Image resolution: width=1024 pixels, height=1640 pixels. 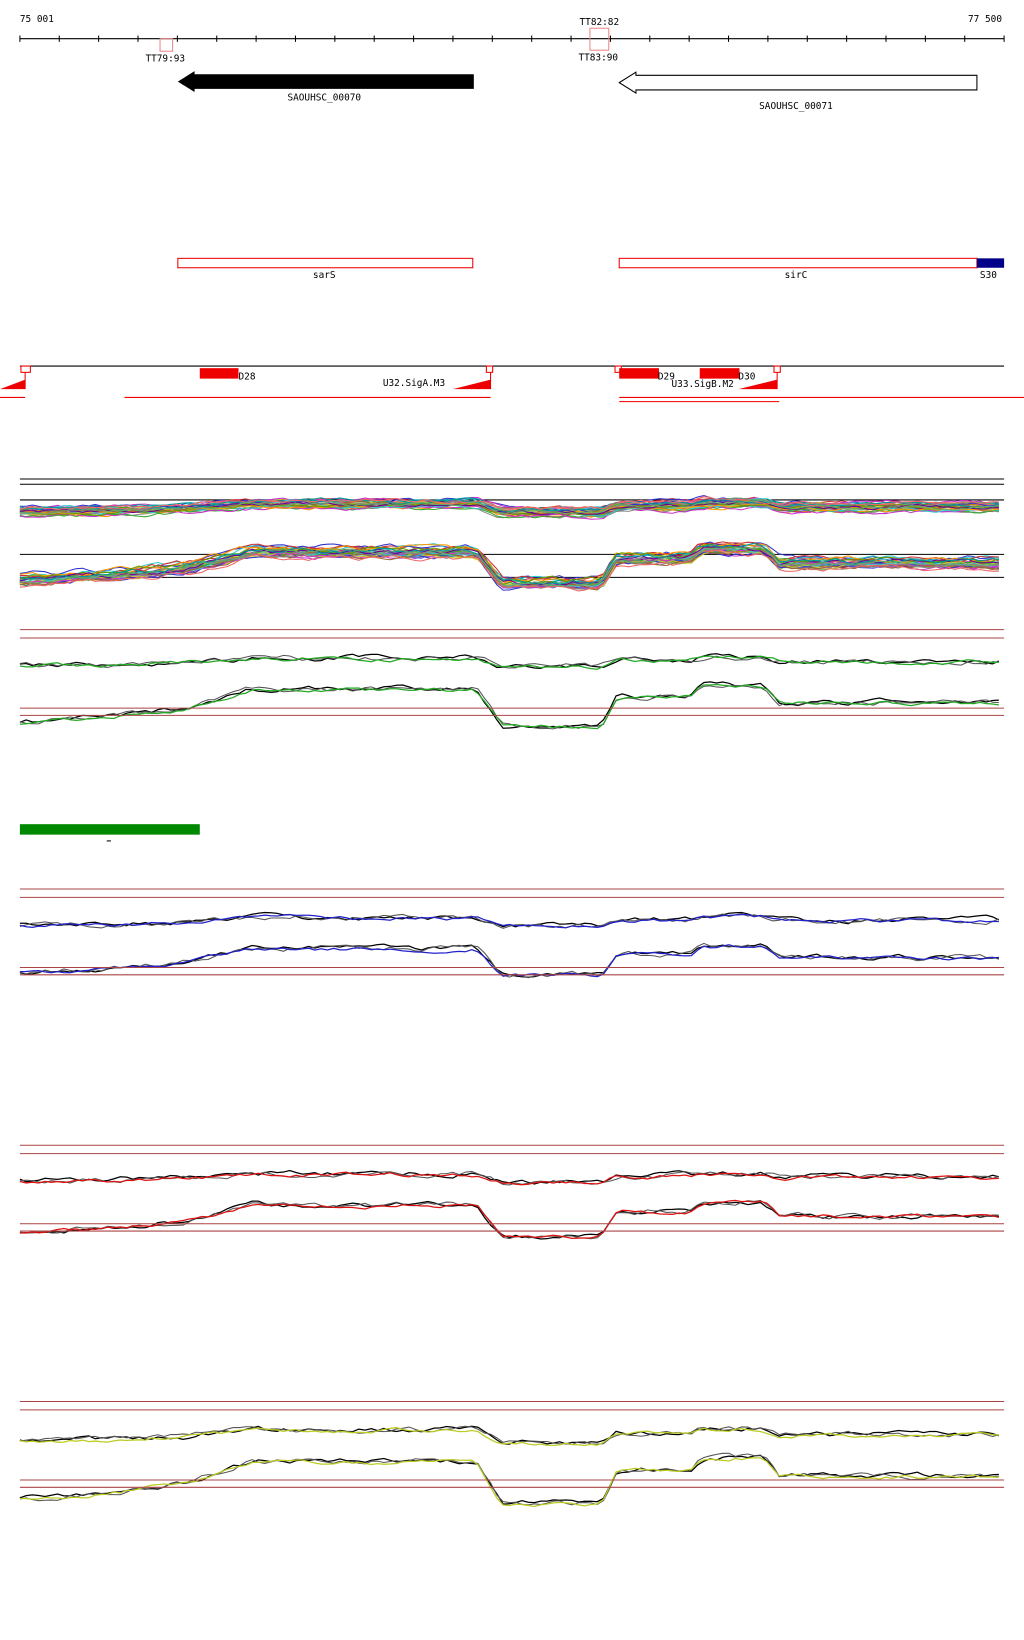 What do you see at coordinates (109, 829) in the screenshot?
I see `scale-bar` at bounding box center [109, 829].